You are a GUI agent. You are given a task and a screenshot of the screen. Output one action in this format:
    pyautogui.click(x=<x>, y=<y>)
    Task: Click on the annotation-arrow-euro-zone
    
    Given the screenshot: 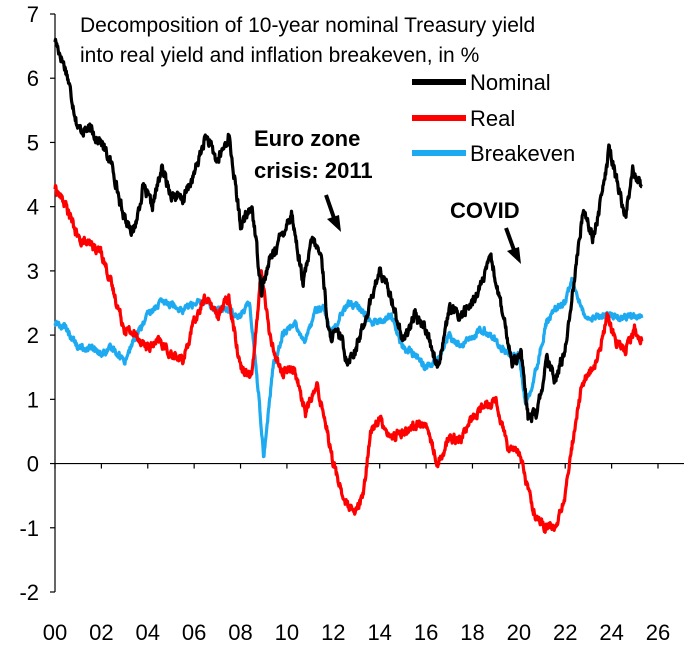 What is the action you would take?
    pyautogui.click(x=330, y=206)
    